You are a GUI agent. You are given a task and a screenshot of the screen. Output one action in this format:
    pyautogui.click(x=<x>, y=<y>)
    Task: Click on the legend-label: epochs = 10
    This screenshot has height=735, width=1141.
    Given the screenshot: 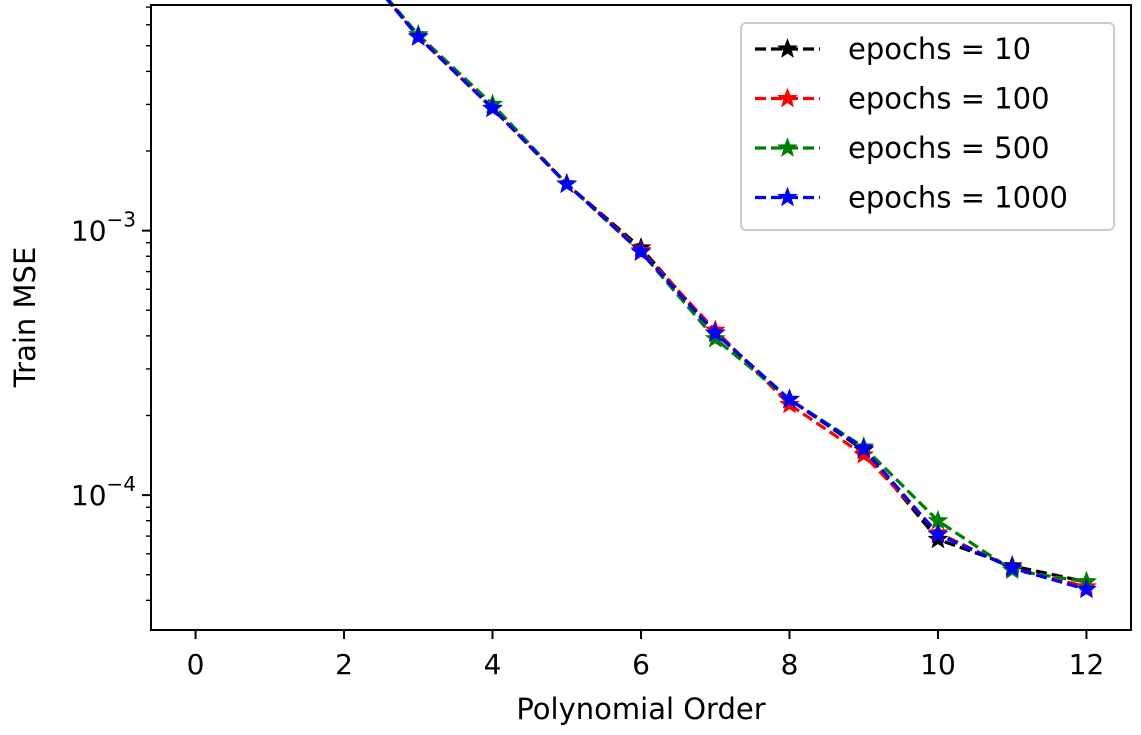 What is the action you would take?
    pyautogui.click(x=939, y=49)
    